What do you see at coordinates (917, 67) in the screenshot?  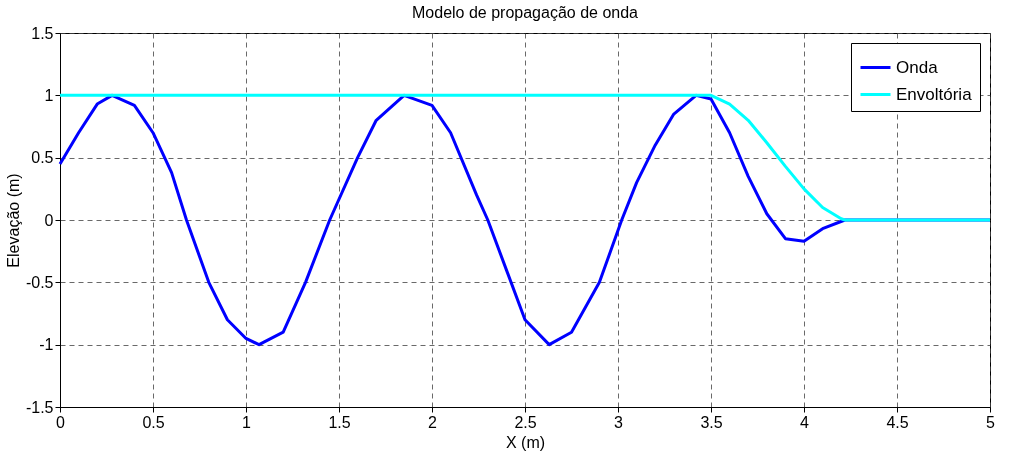 I see `legend-label: Onda` at bounding box center [917, 67].